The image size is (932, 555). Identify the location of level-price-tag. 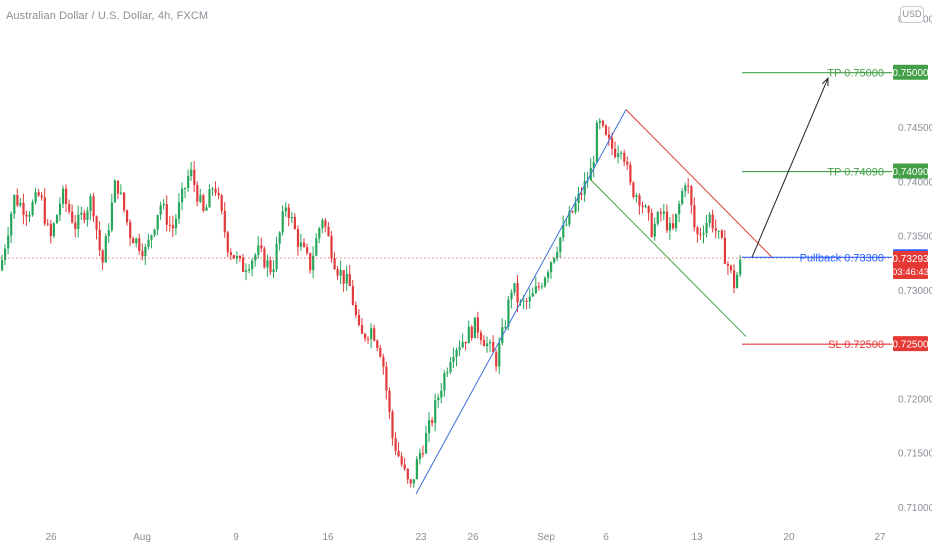
(910, 171).